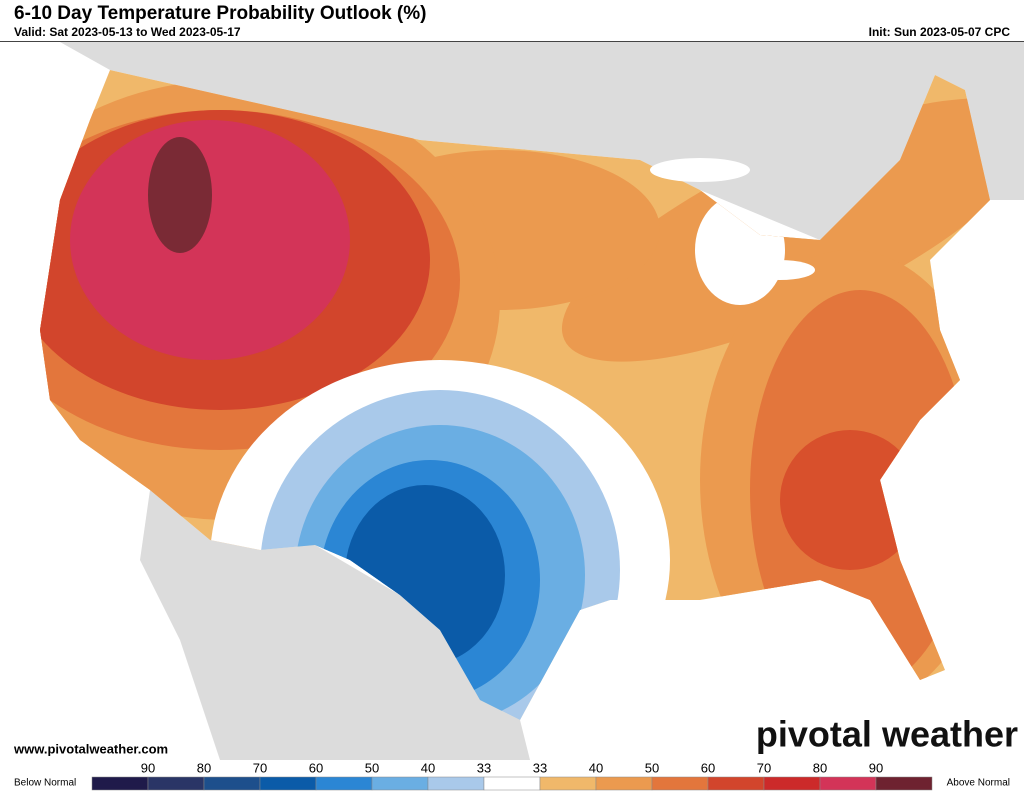  I want to click on website: www.pivotalweather.com, so click(90, 748).